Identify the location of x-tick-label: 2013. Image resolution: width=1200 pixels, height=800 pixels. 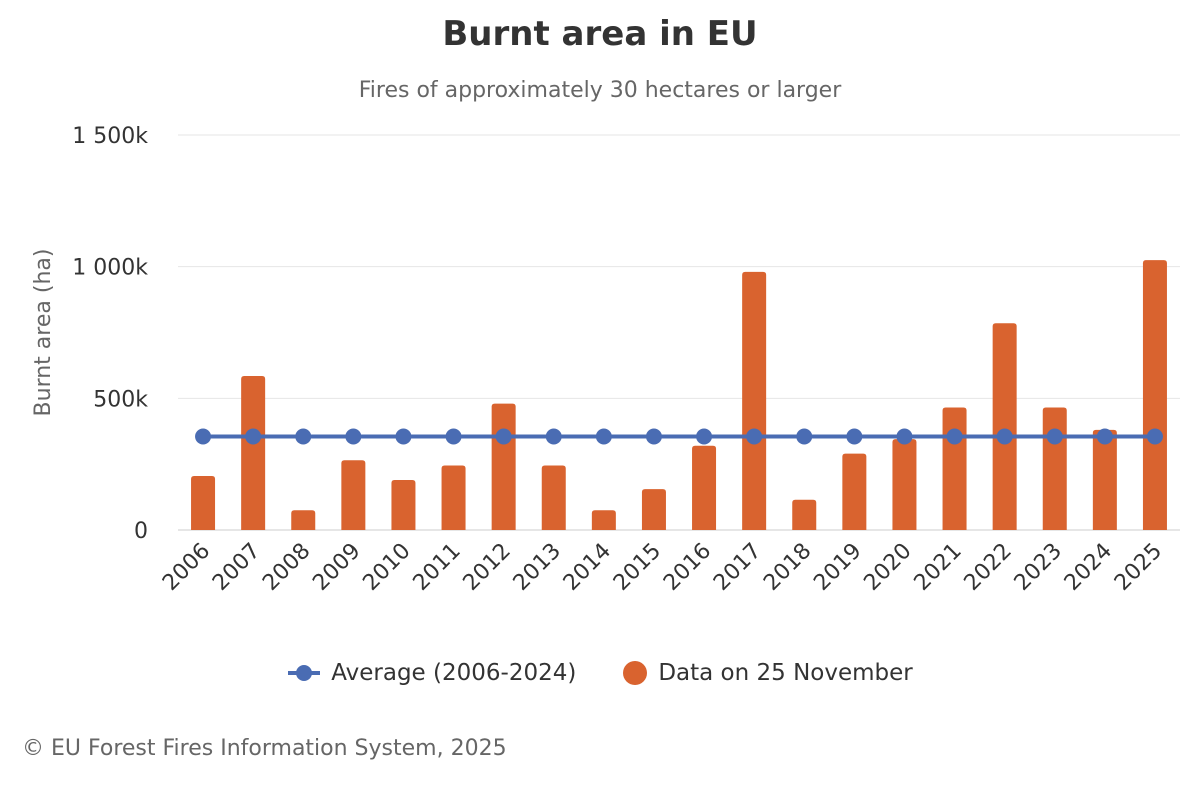
(537, 567).